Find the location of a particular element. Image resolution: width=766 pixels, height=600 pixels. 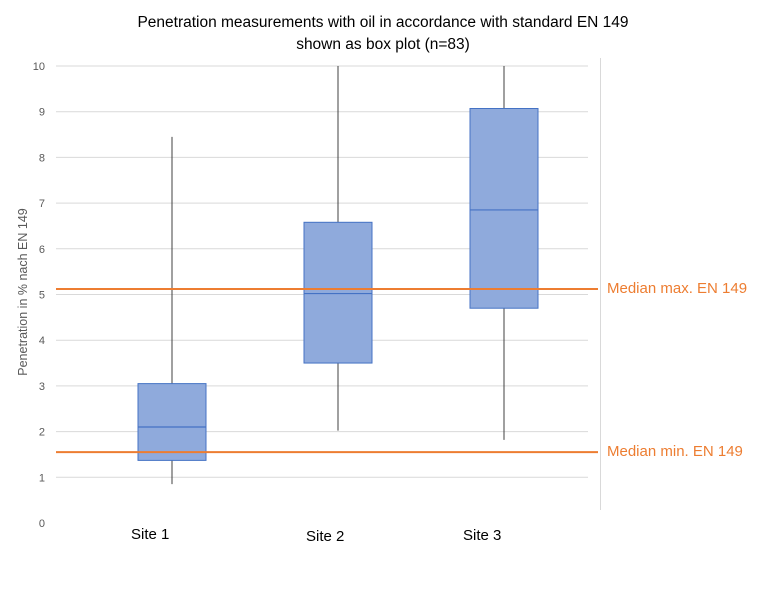

x-tick-label: Site 1 is located at coordinates (150, 534).